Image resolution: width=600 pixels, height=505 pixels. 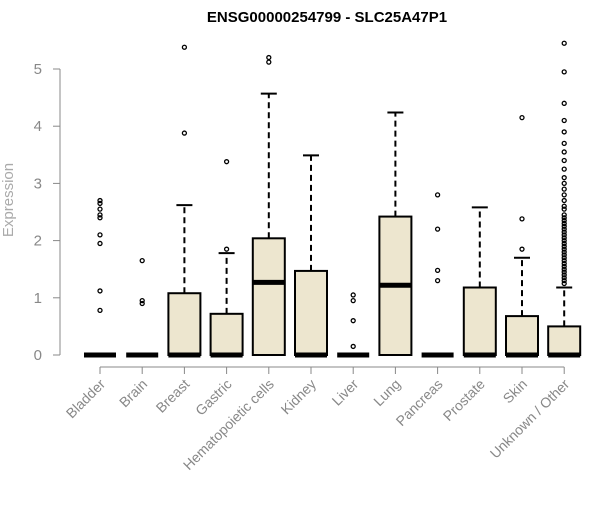 What do you see at coordinates (530, 419) in the screenshot?
I see `x-tick-label: Unknown / Other` at bounding box center [530, 419].